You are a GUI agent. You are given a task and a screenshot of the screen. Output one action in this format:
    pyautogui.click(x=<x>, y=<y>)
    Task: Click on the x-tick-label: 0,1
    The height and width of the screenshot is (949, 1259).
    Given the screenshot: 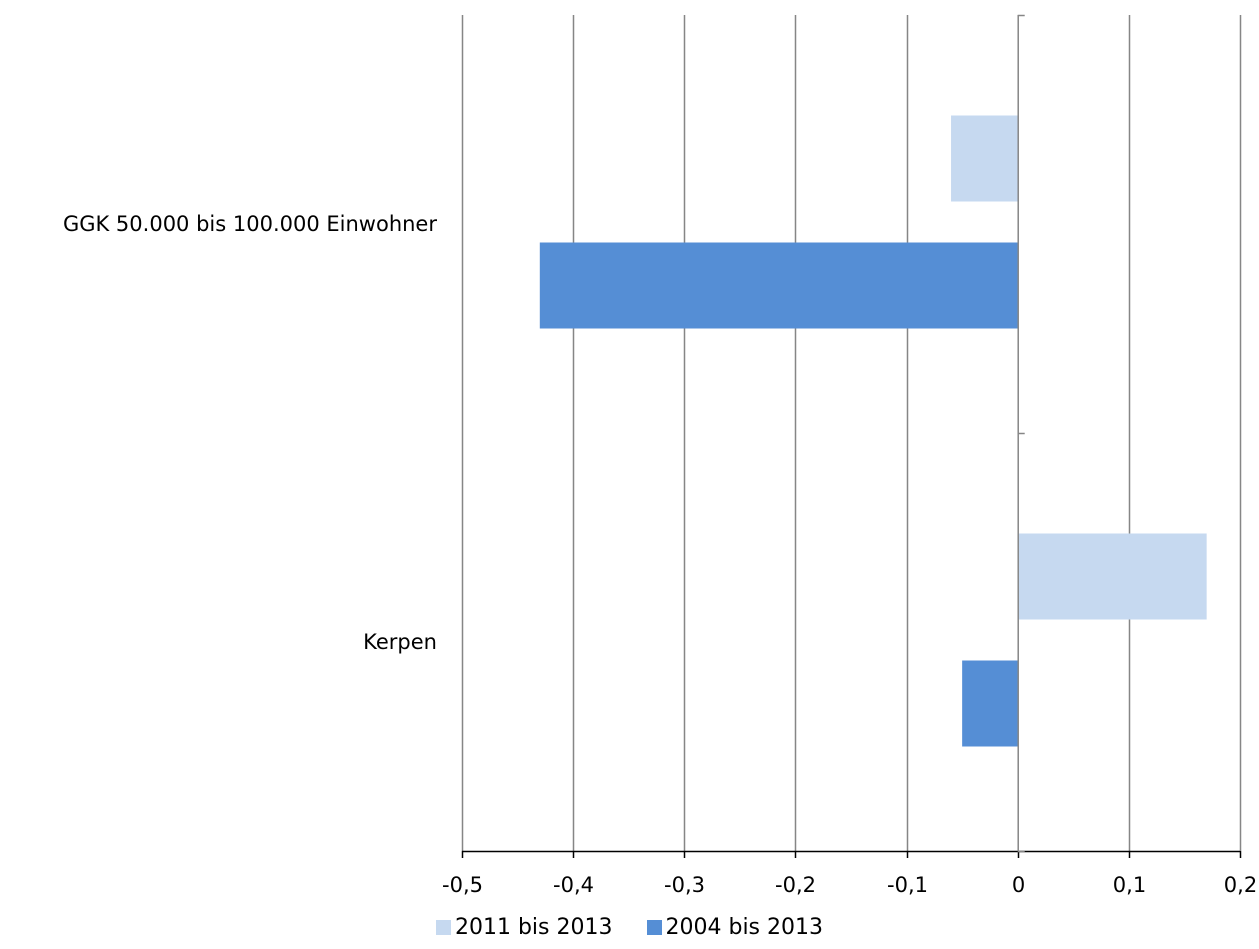 What is the action you would take?
    pyautogui.click(x=1129, y=885)
    